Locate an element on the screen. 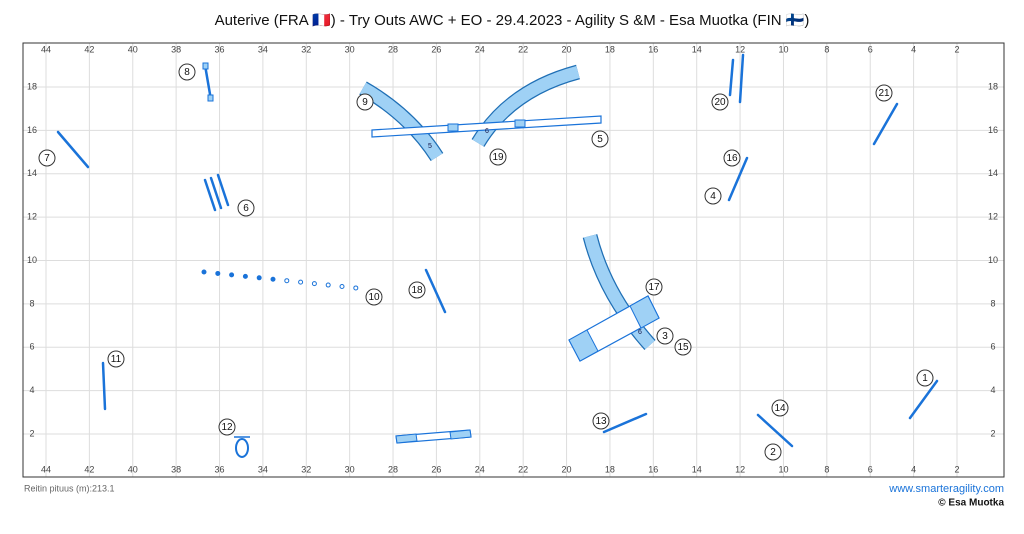  obstacle-number: 13 is located at coordinates (601, 421).